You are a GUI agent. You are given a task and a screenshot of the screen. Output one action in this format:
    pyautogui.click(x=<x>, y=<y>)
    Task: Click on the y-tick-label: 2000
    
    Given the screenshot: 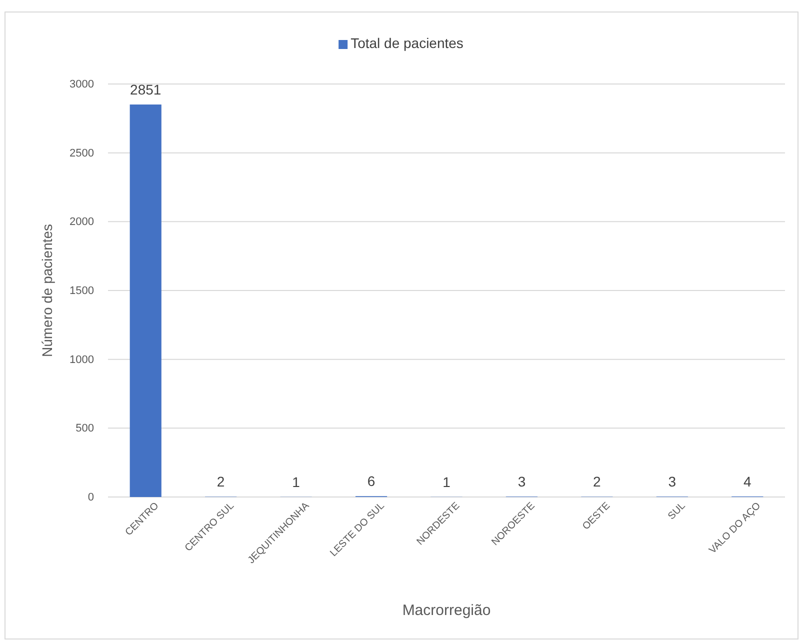 What is the action you would take?
    pyautogui.click(x=82, y=222)
    